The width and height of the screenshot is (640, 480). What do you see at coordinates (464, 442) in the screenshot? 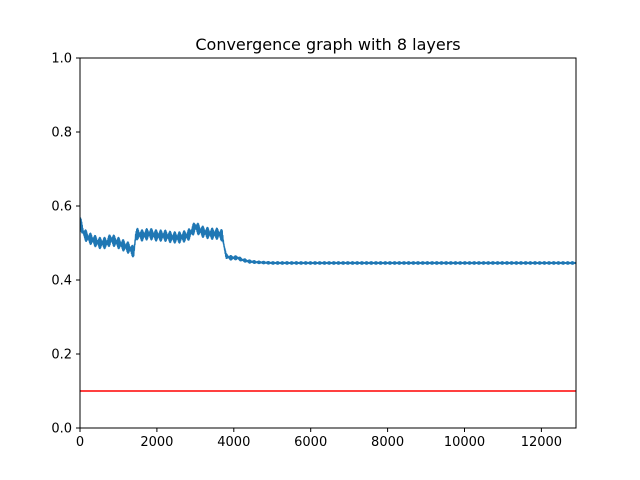
I see `x-tick-label: 10000` at bounding box center [464, 442].